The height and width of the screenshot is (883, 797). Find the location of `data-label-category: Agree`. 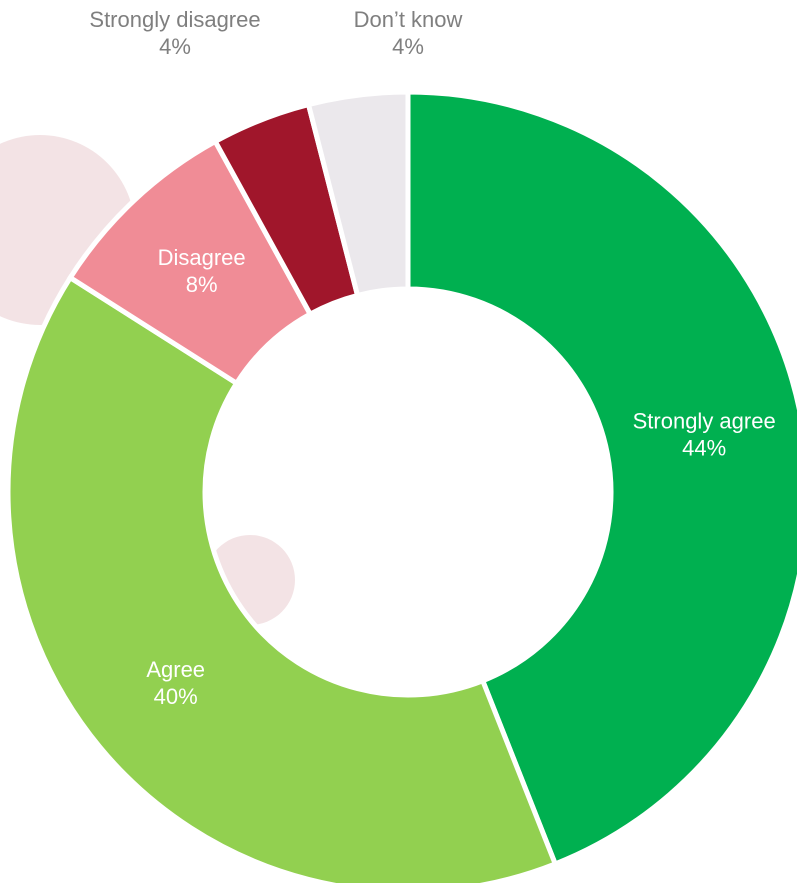

data-label-category: Agree is located at coordinates (175, 669).